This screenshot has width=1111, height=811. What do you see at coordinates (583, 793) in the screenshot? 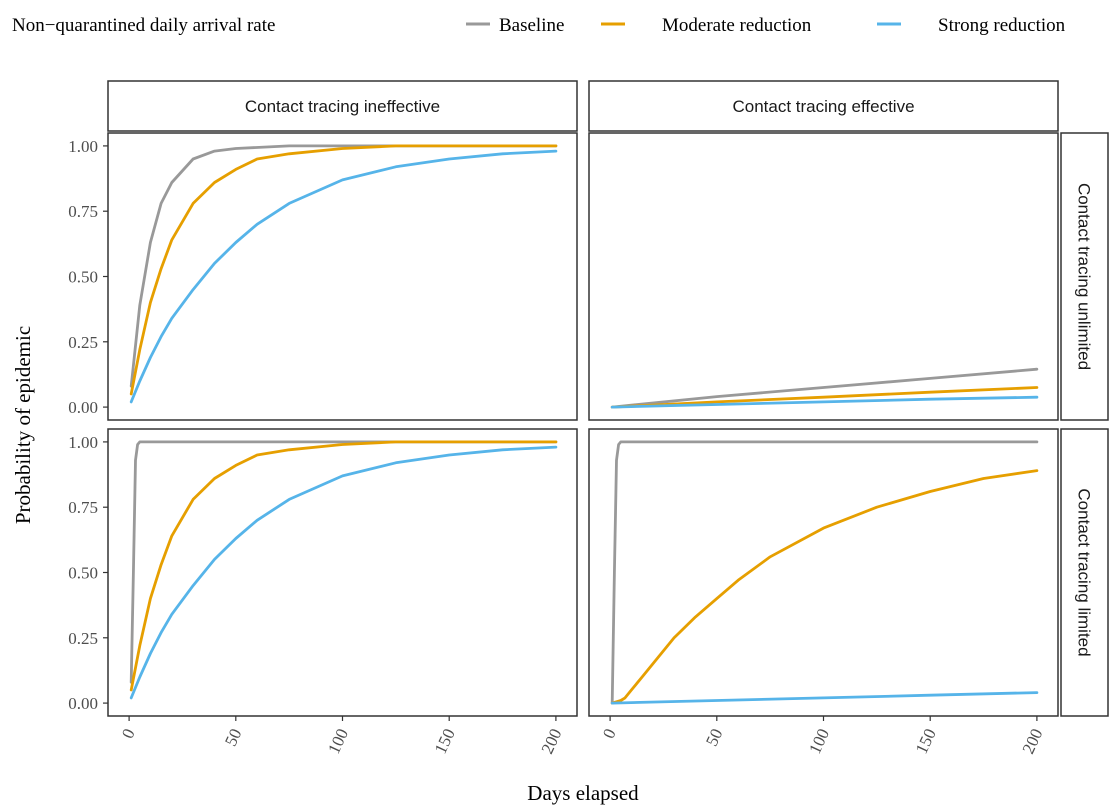
I see `x-axis-label: Days elapsed` at bounding box center [583, 793].